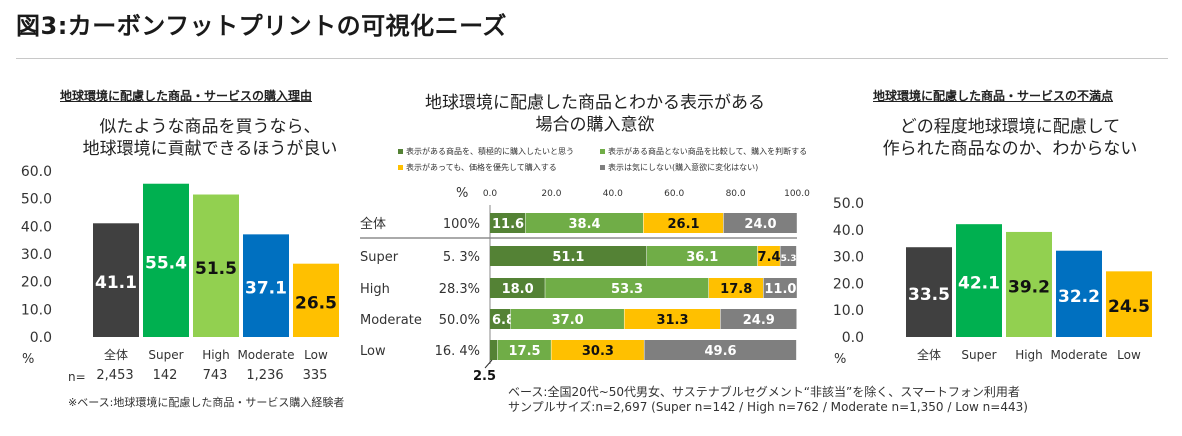 This screenshot has width=1182, height=436. Describe the element at coordinates (210, 149) in the screenshot. I see `left-heading-line2: 地球環境に貢献できるほうが良い` at that location.